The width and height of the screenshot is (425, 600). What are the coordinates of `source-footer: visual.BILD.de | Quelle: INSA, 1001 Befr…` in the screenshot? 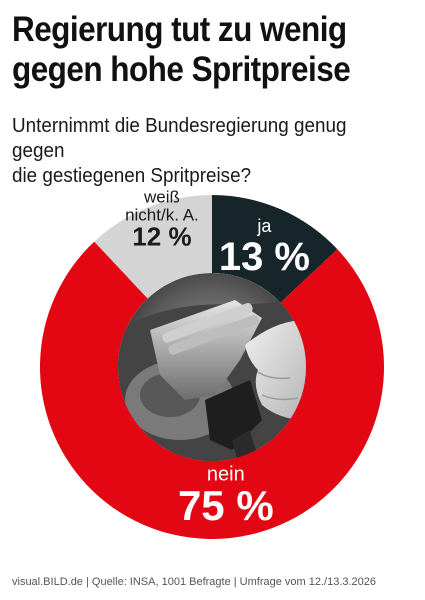 It's located at (194, 582).